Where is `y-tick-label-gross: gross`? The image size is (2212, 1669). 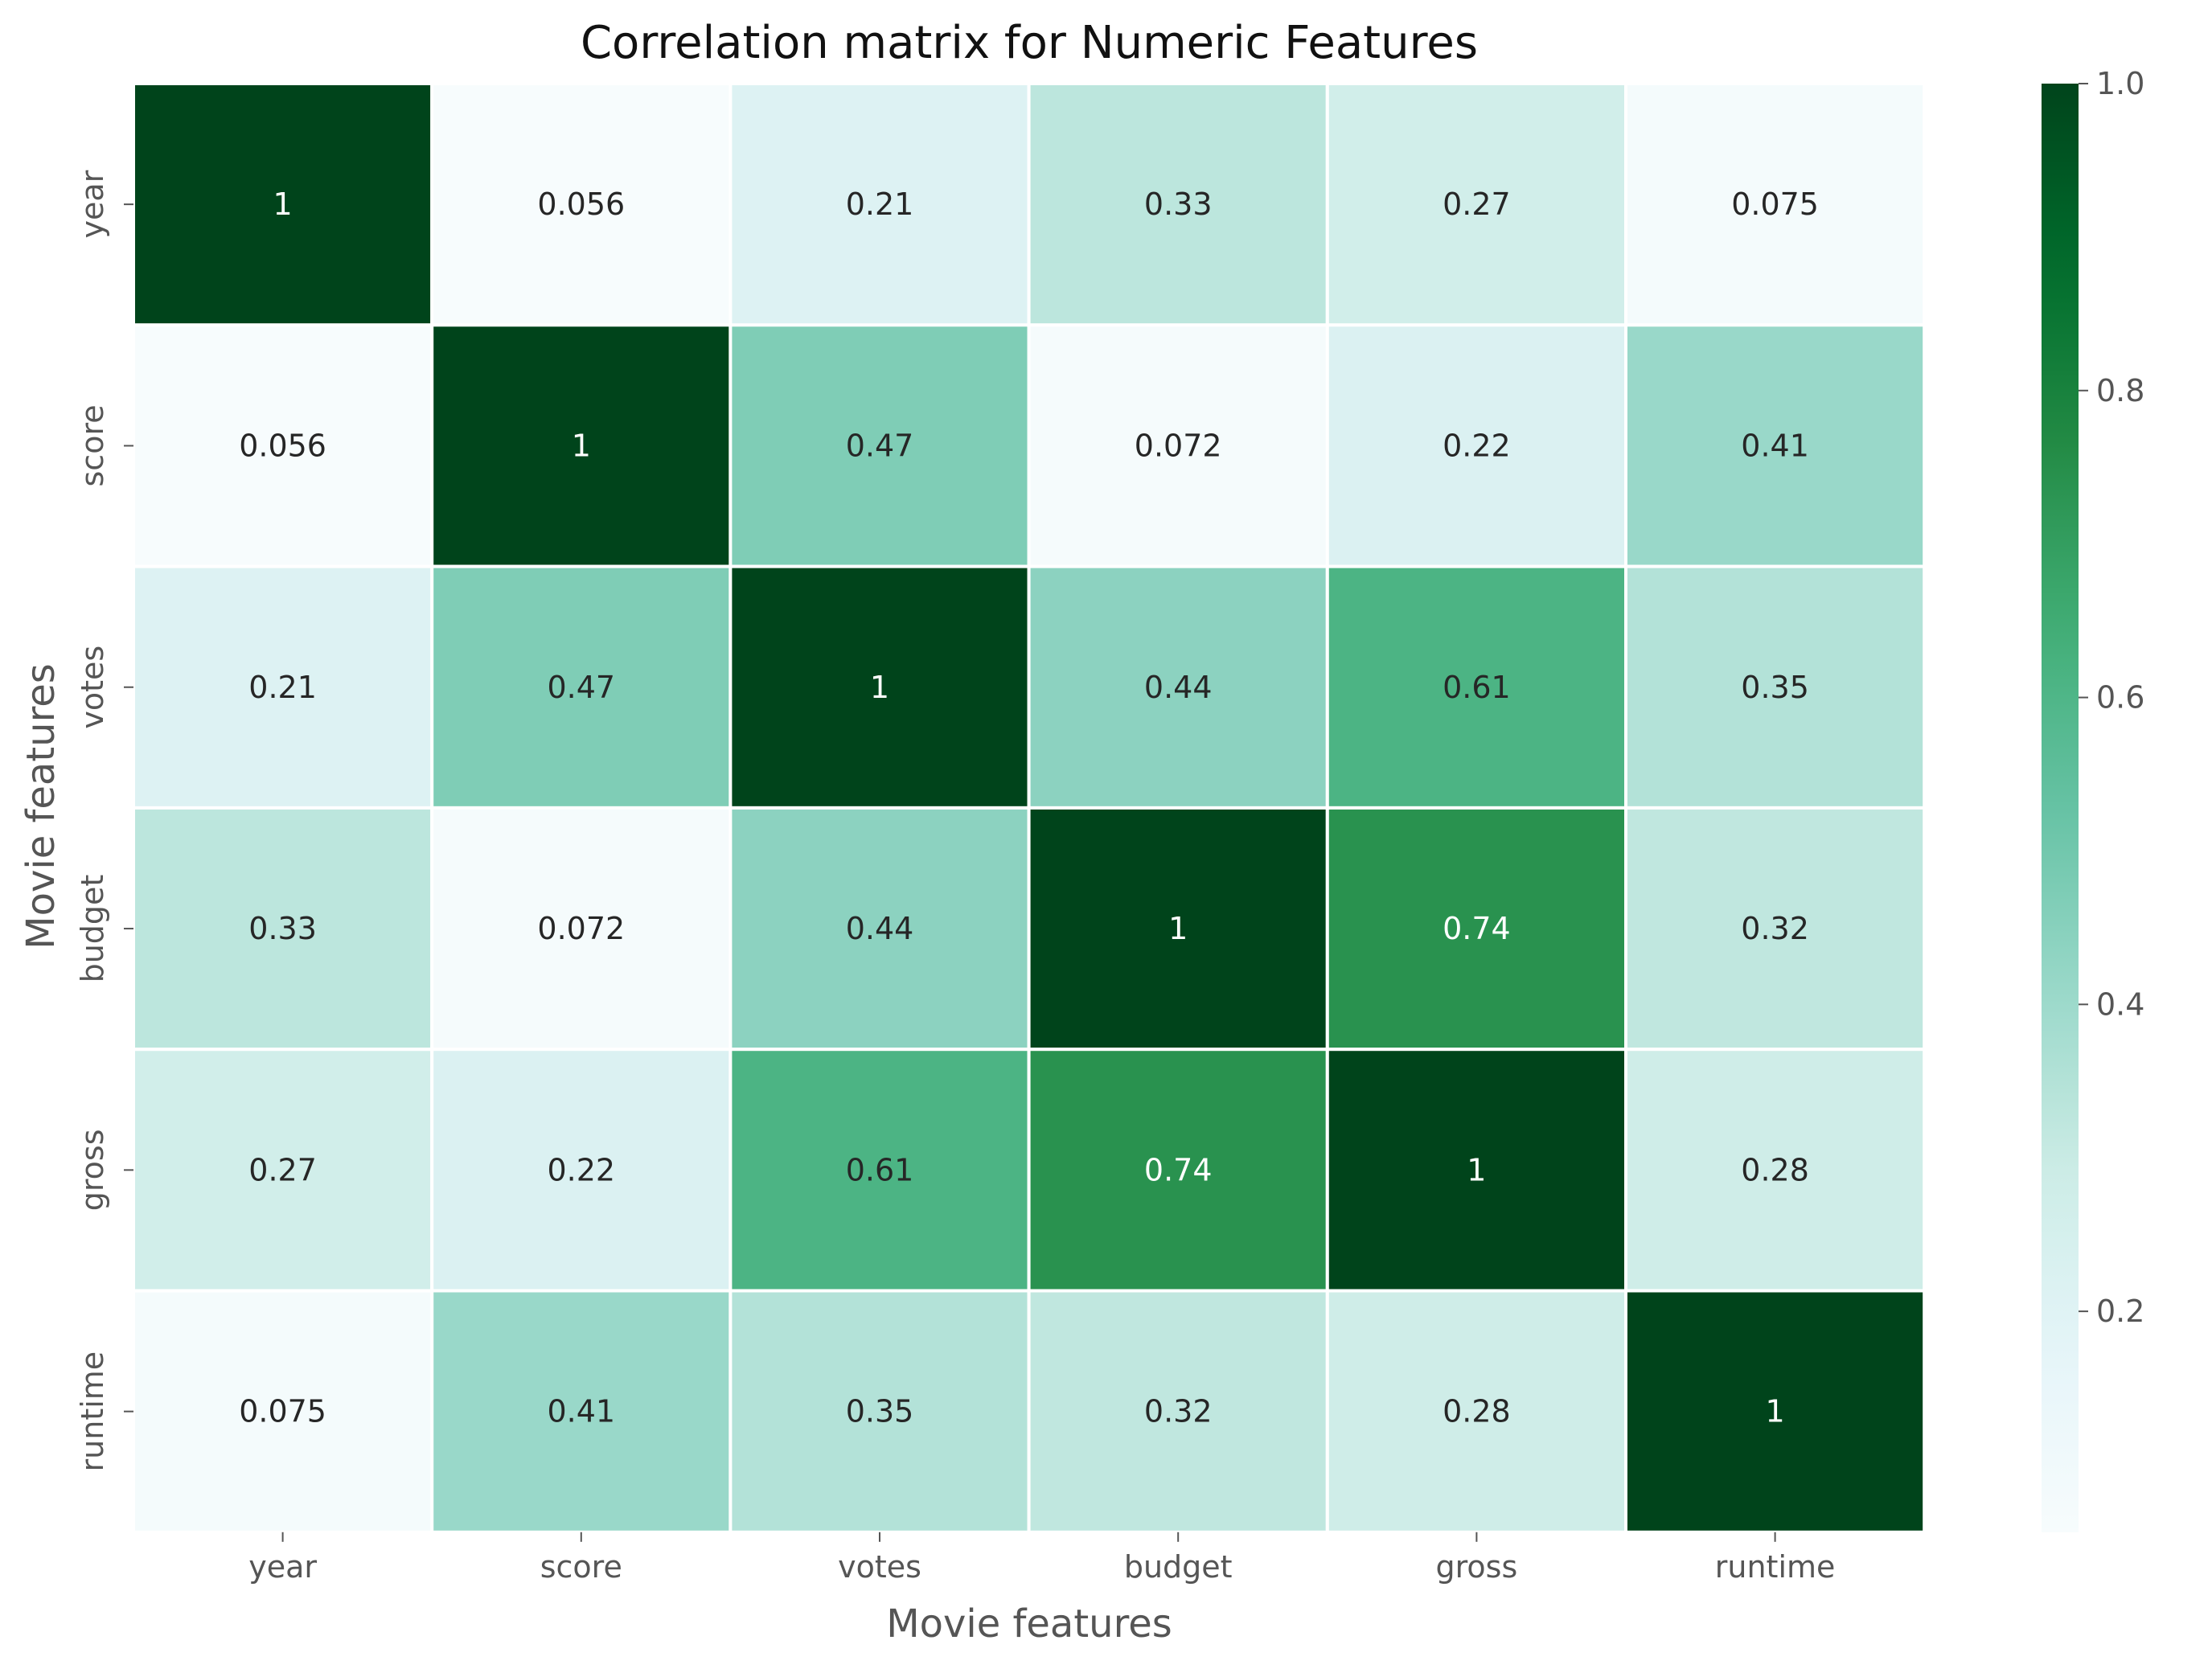 y-tick-label-gross: gross is located at coordinates (92, 1170).